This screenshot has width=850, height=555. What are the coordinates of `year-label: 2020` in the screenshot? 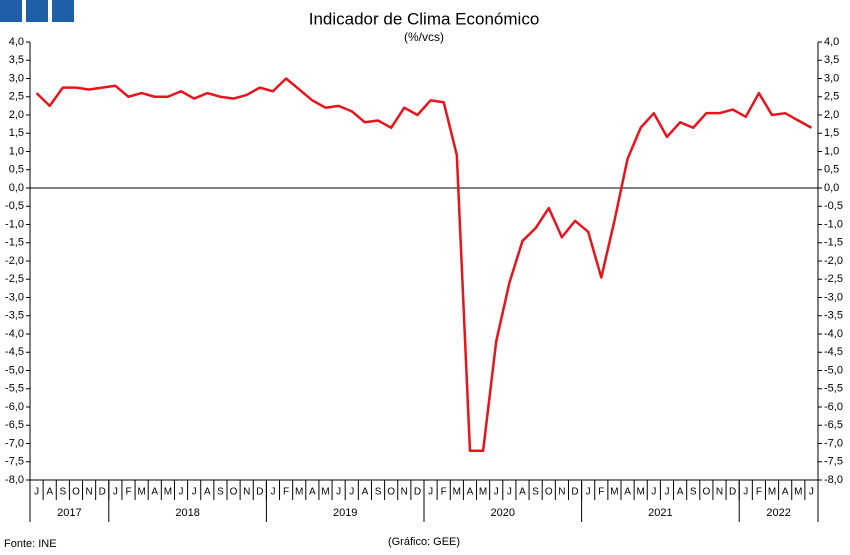 It's located at (503, 513).